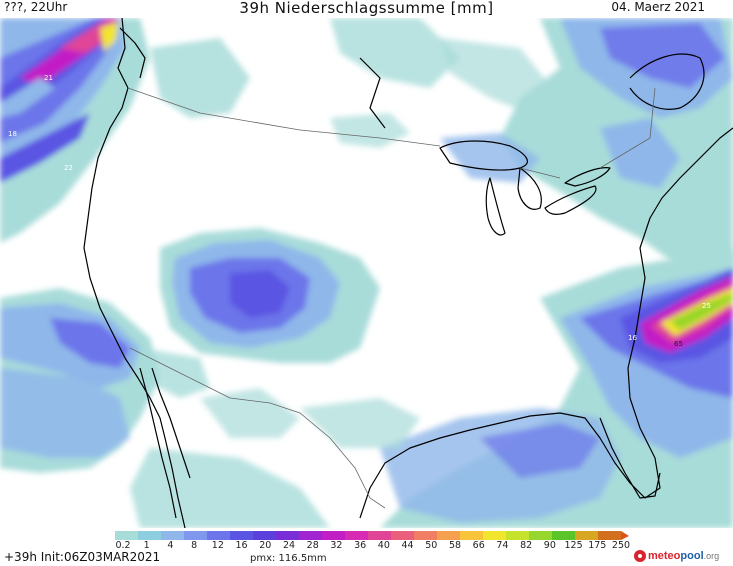 The image size is (733, 566). Describe the element at coordinates (170, 545) in the screenshot. I see `legend-tick-label: 4` at that location.